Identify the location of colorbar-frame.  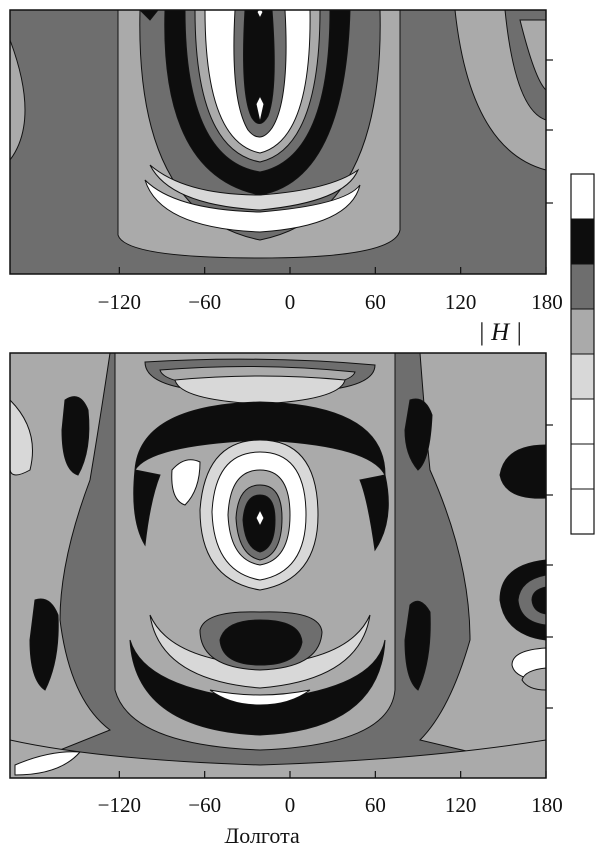
(582, 354).